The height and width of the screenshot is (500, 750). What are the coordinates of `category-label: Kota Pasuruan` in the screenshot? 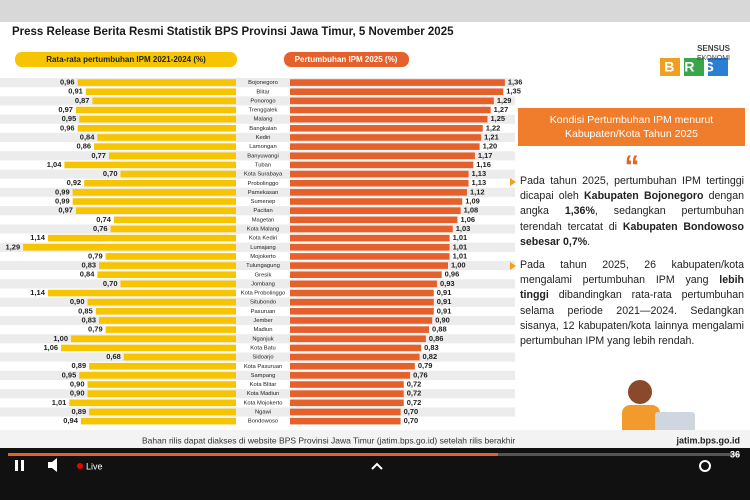 It's located at (263, 367).